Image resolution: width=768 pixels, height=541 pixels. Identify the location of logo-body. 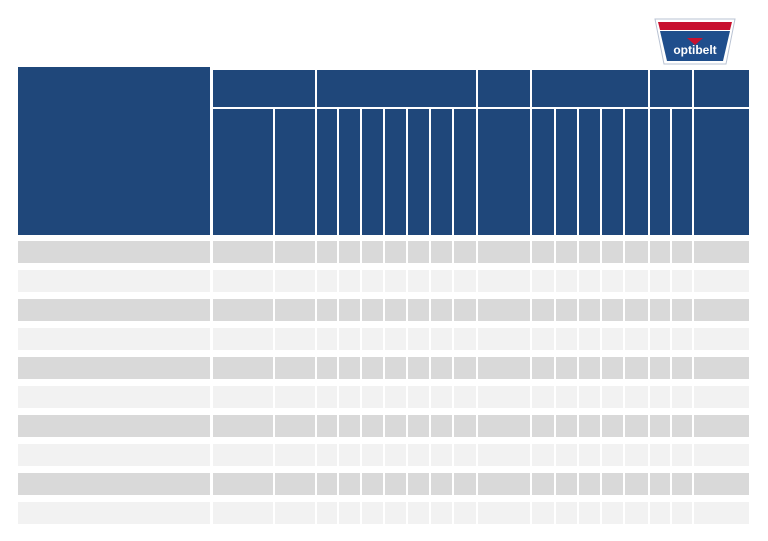
(695, 46).